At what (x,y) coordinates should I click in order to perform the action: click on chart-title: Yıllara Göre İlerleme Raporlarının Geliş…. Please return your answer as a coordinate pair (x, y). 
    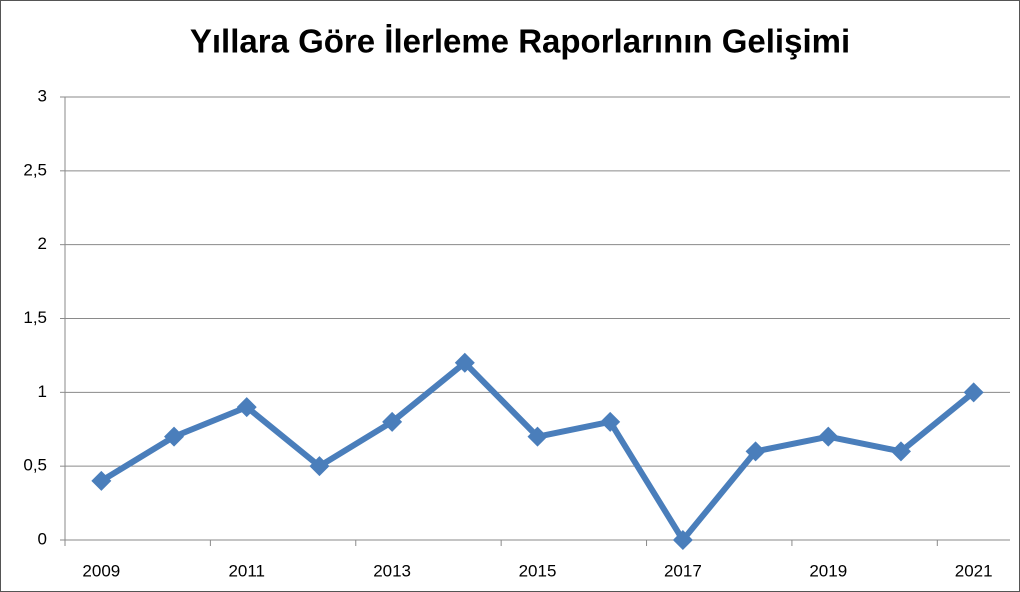
    Looking at the image, I should click on (520, 41).